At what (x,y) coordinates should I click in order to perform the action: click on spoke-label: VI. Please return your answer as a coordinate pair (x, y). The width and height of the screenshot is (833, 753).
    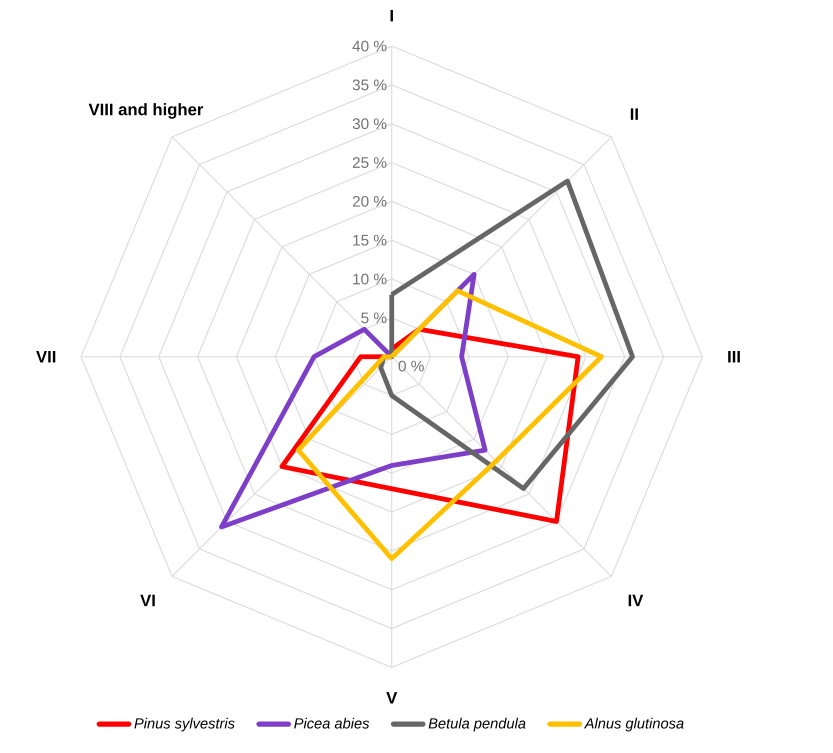
    Looking at the image, I should click on (147, 600).